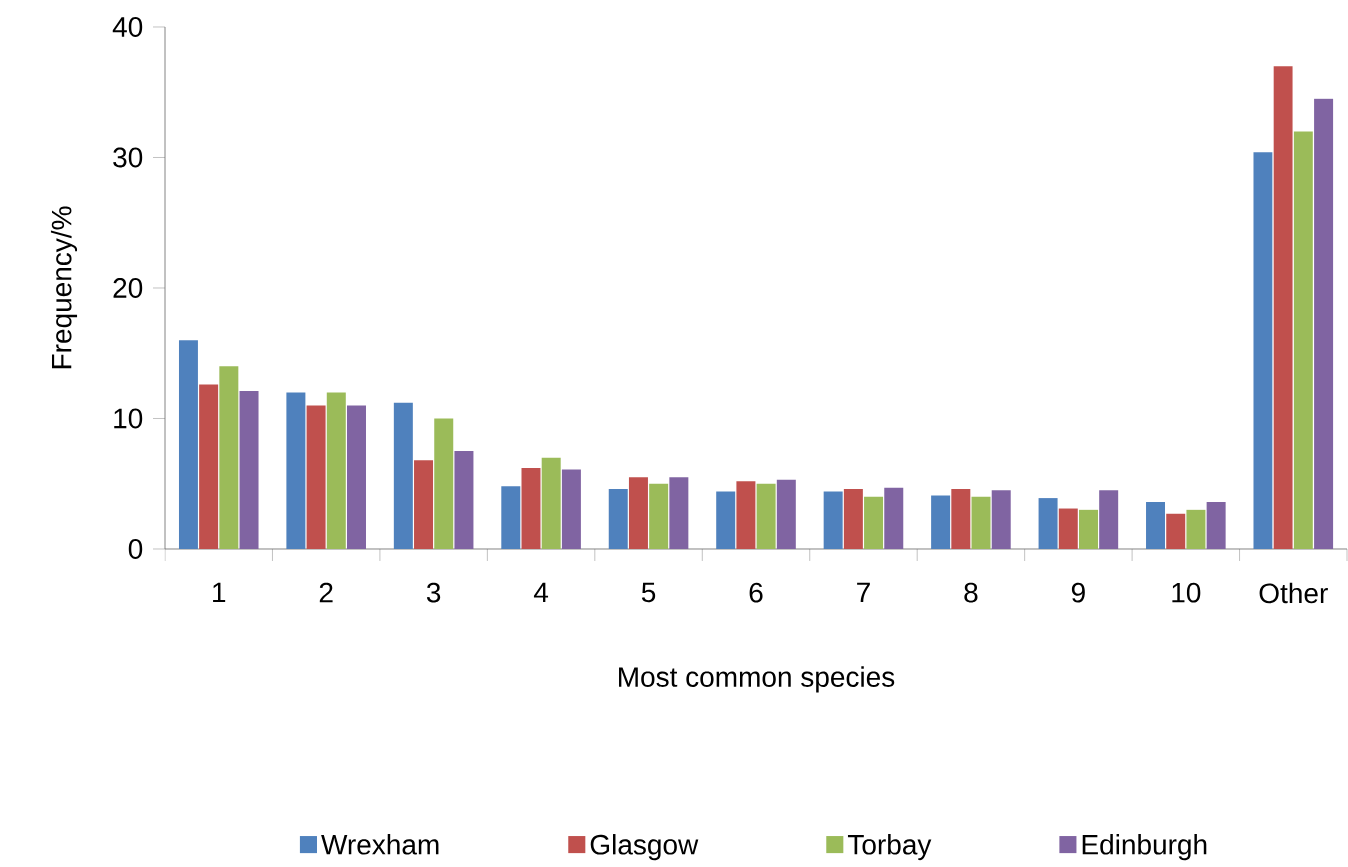 This screenshot has height=867, width=1348. What do you see at coordinates (128, 418) in the screenshot?
I see `y-tick-label: 10` at bounding box center [128, 418].